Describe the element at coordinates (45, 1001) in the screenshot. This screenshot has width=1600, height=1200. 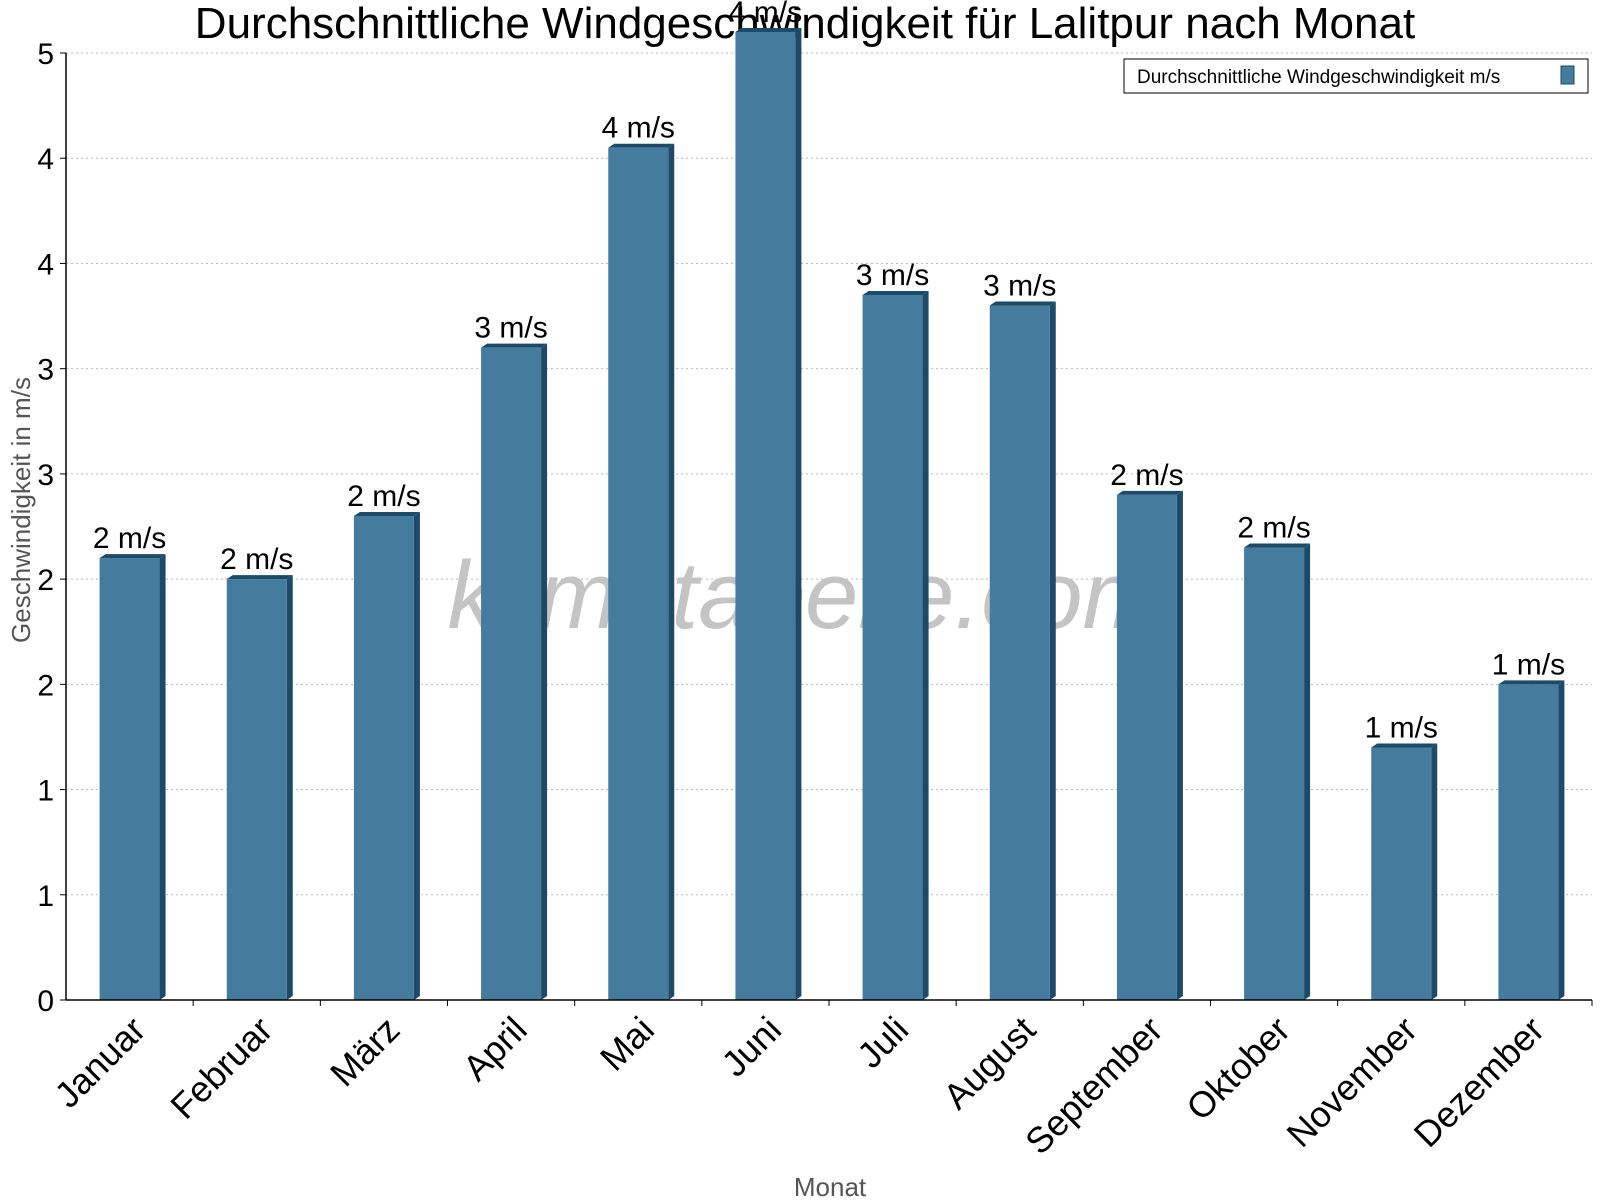
I see `y-tick-label: 0` at that location.